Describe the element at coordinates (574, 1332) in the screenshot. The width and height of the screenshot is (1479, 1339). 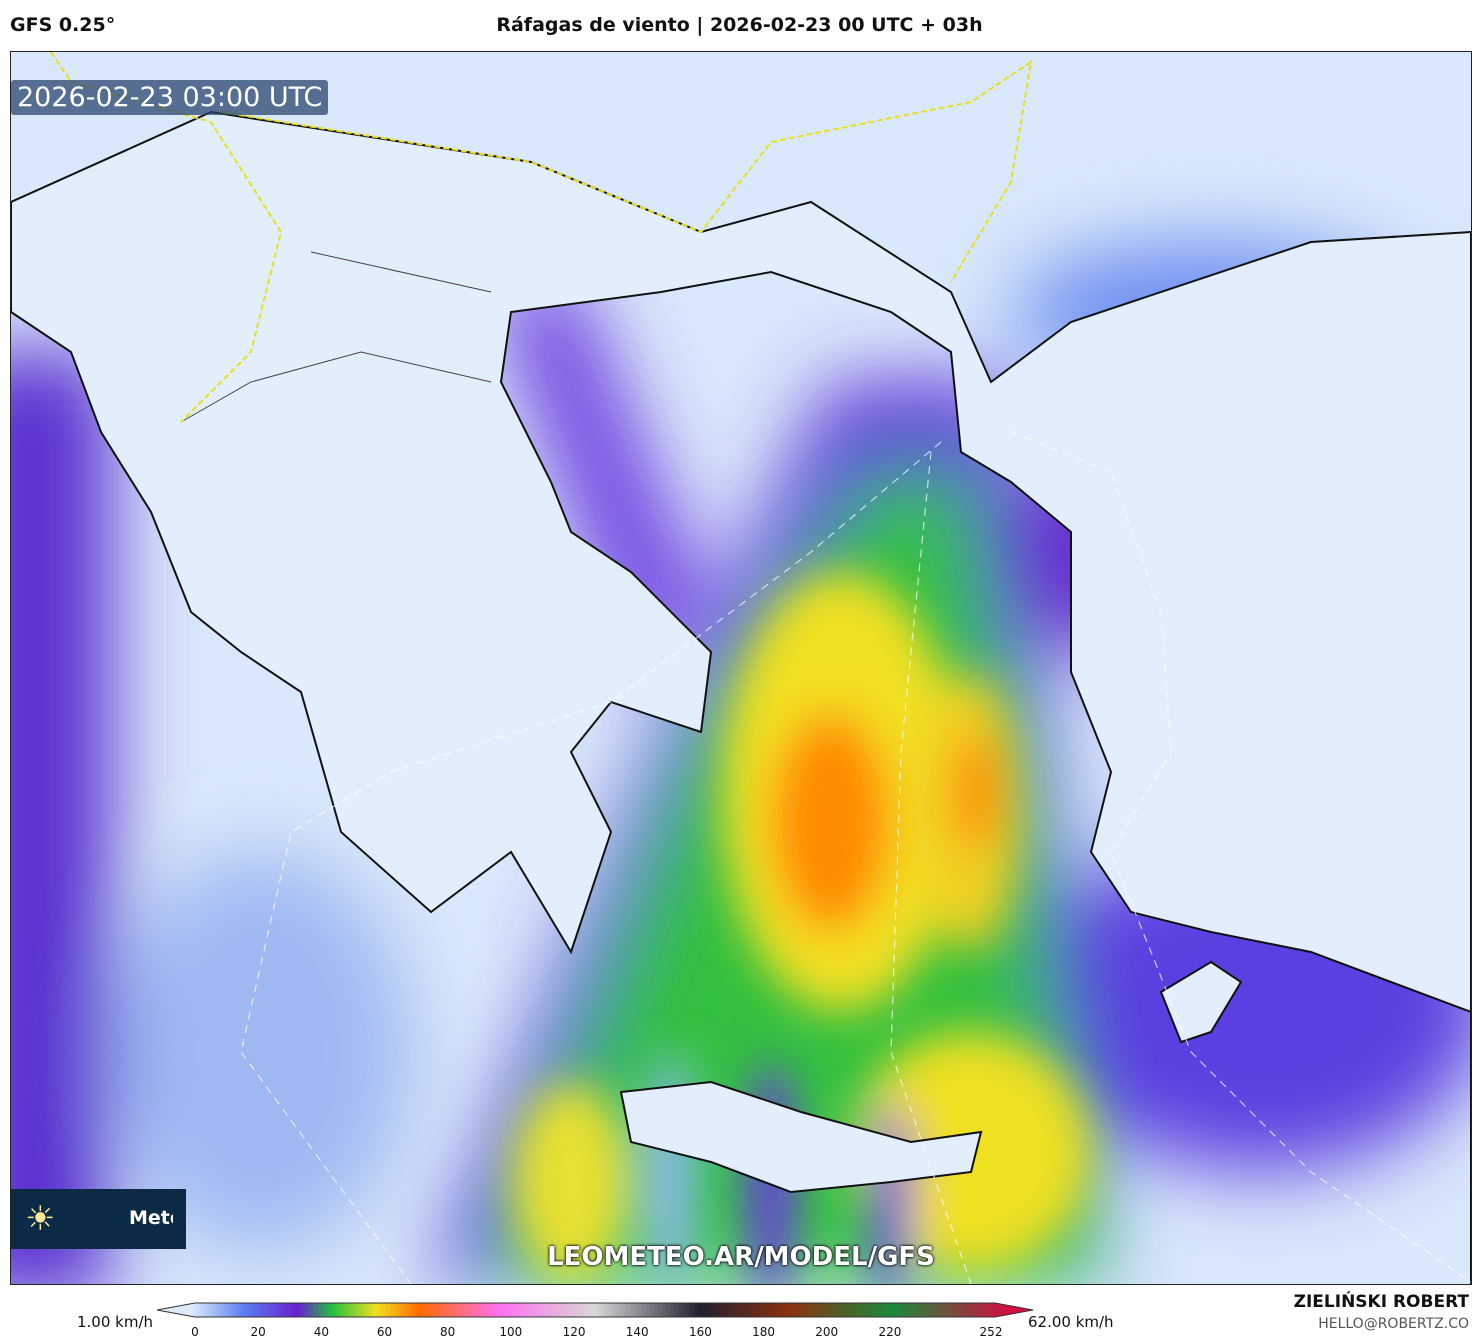
I see `colorbar-tick: 120` at that location.